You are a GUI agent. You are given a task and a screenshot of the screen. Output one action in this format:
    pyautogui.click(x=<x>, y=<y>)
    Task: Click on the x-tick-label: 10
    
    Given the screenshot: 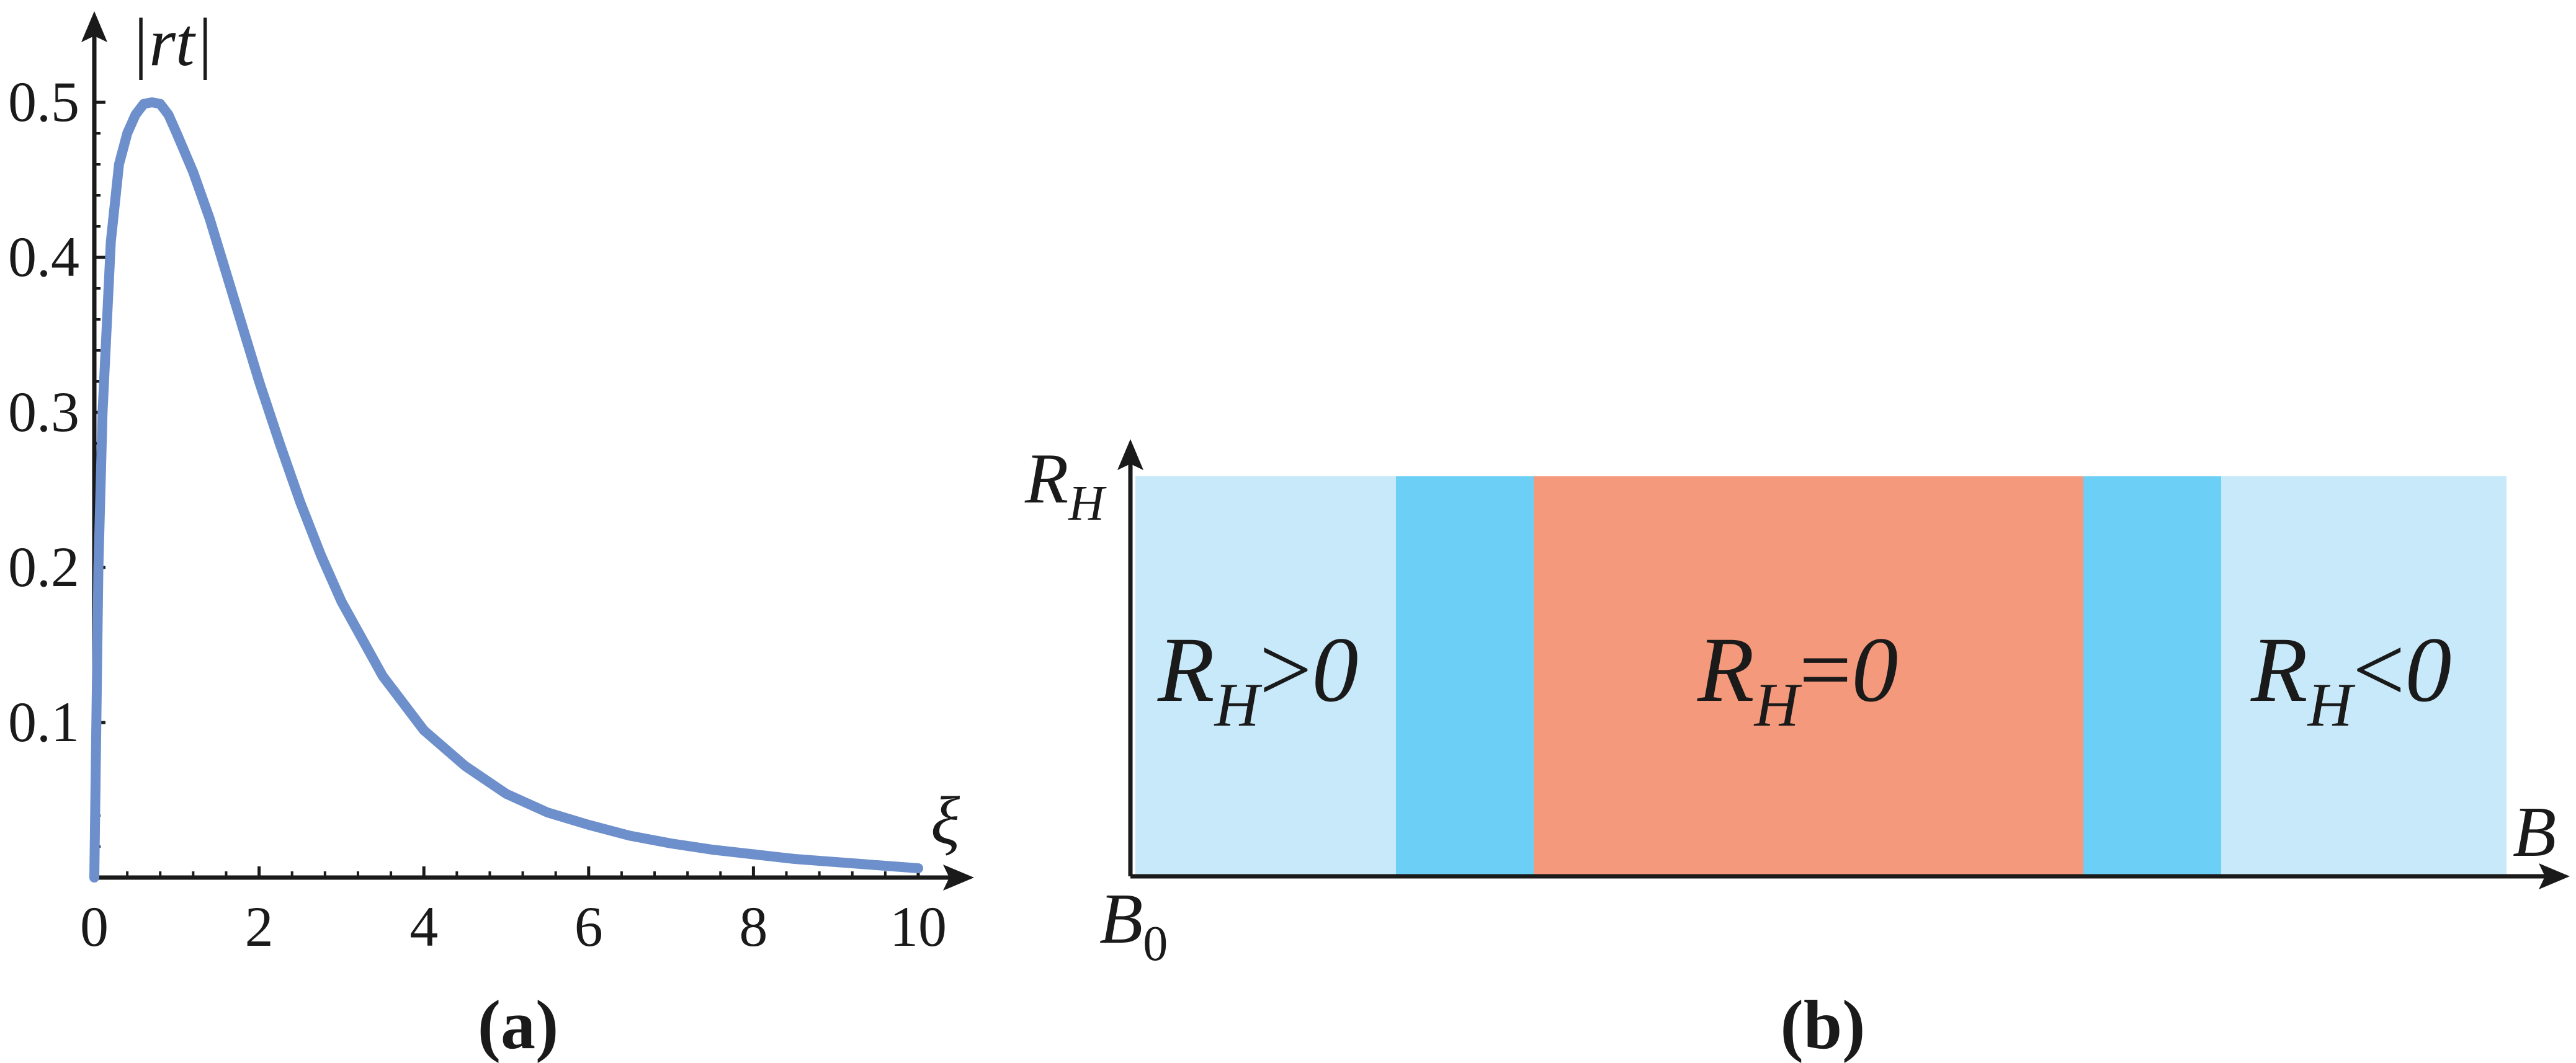 What is the action you would take?
    pyautogui.click(x=918, y=926)
    